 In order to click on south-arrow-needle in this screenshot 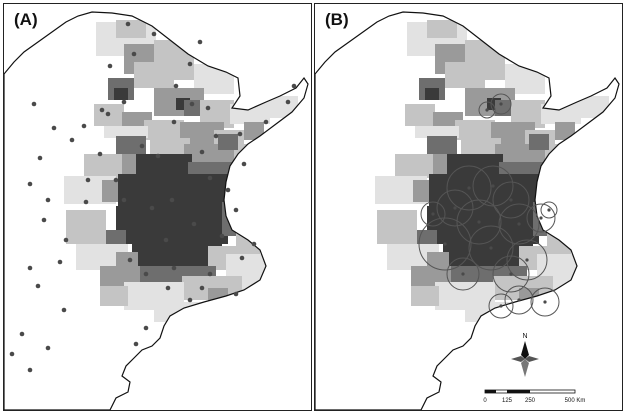, I will do `click(525, 368)`.